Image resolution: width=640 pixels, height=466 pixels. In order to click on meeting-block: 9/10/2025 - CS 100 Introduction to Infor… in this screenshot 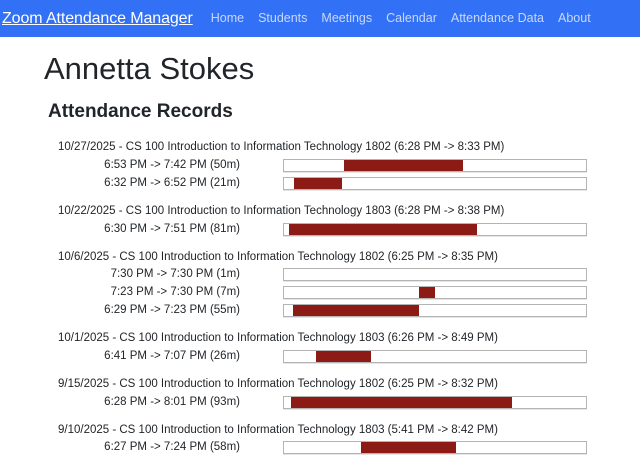, I will do `click(320, 439)`.